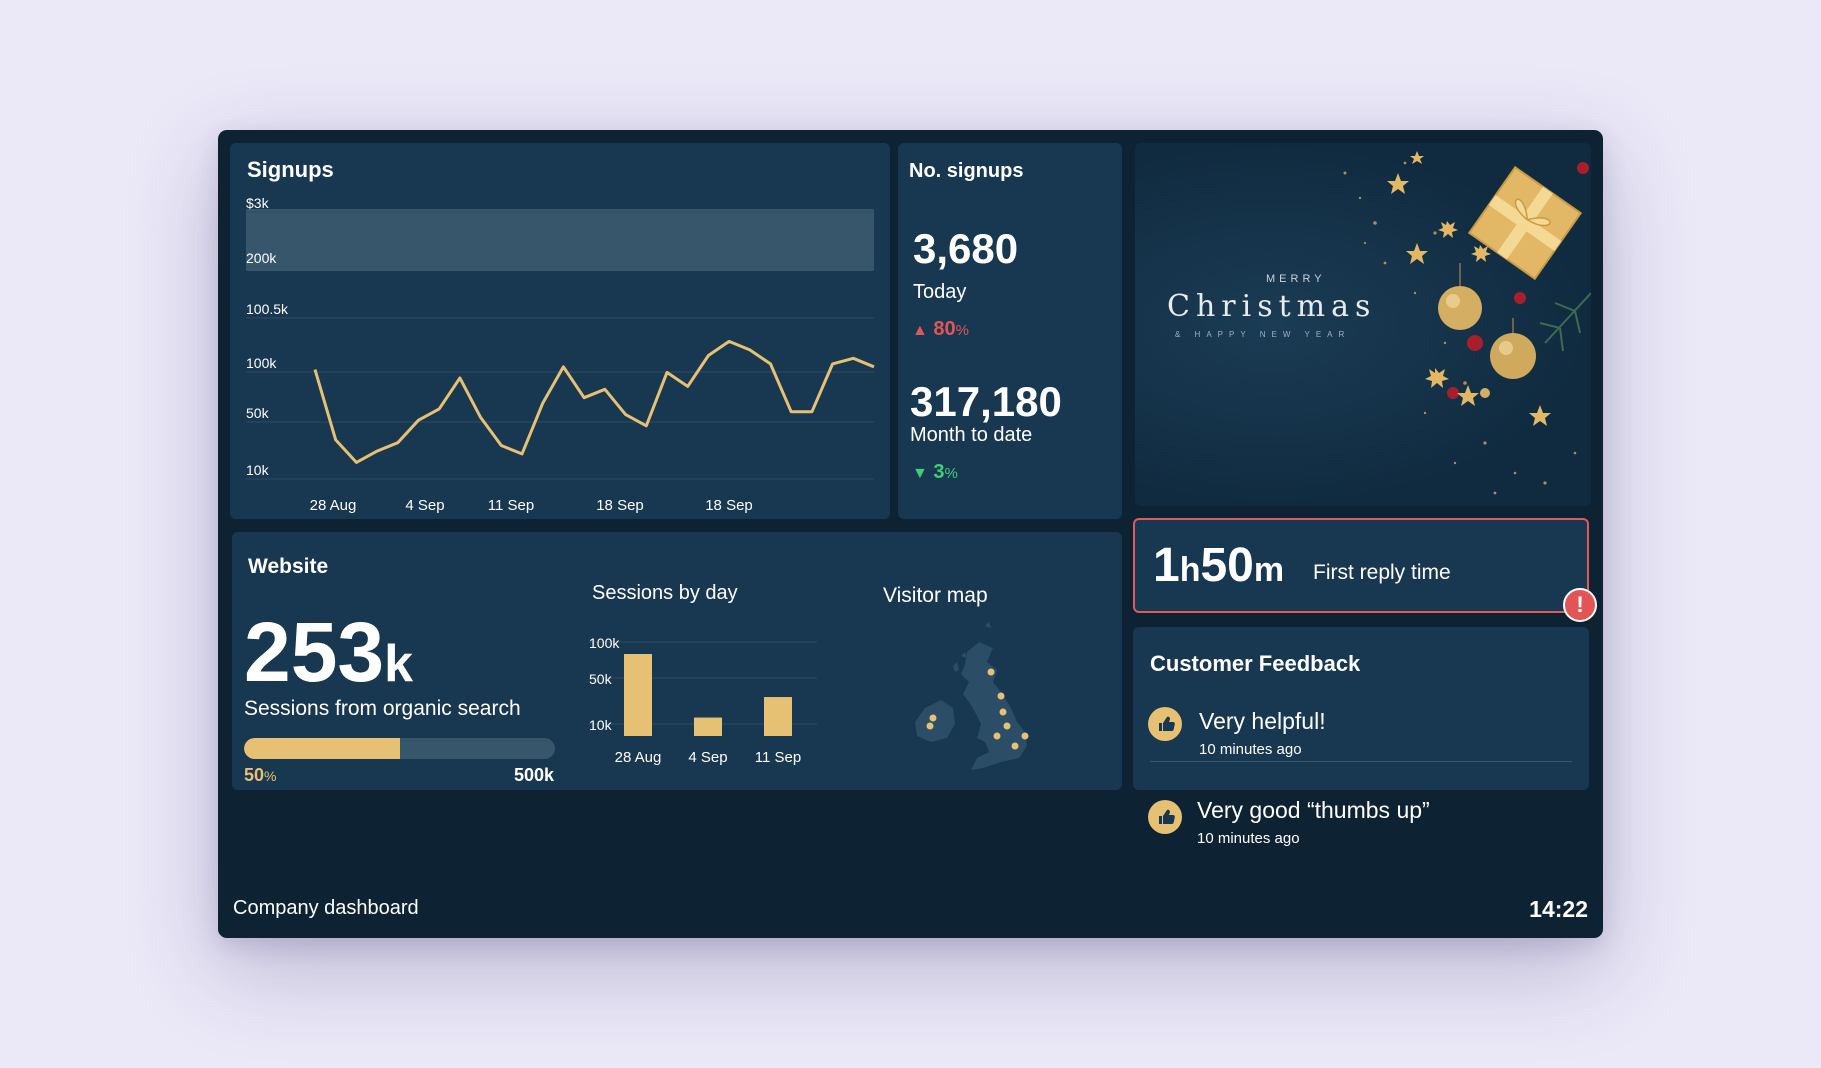  Describe the element at coordinates (1580, 605) in the screenshot. I see `alert-icon: !` at that location.